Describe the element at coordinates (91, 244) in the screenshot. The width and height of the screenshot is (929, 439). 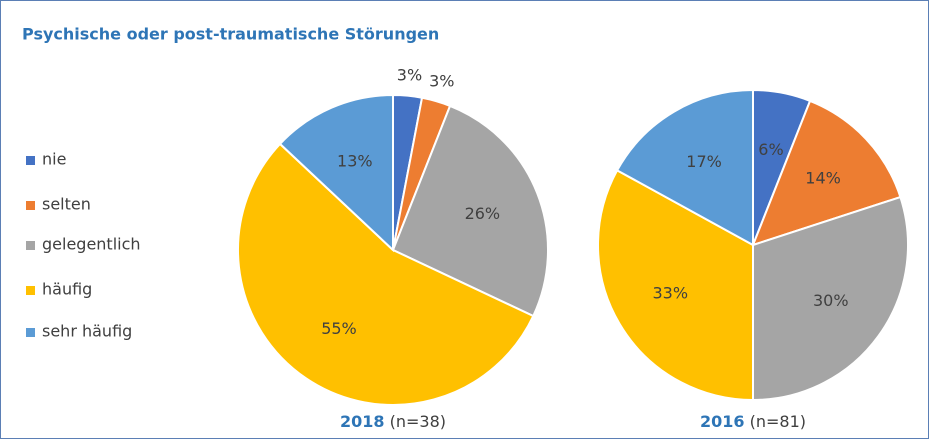
I see `legend-label: gelegentlich` at that location.